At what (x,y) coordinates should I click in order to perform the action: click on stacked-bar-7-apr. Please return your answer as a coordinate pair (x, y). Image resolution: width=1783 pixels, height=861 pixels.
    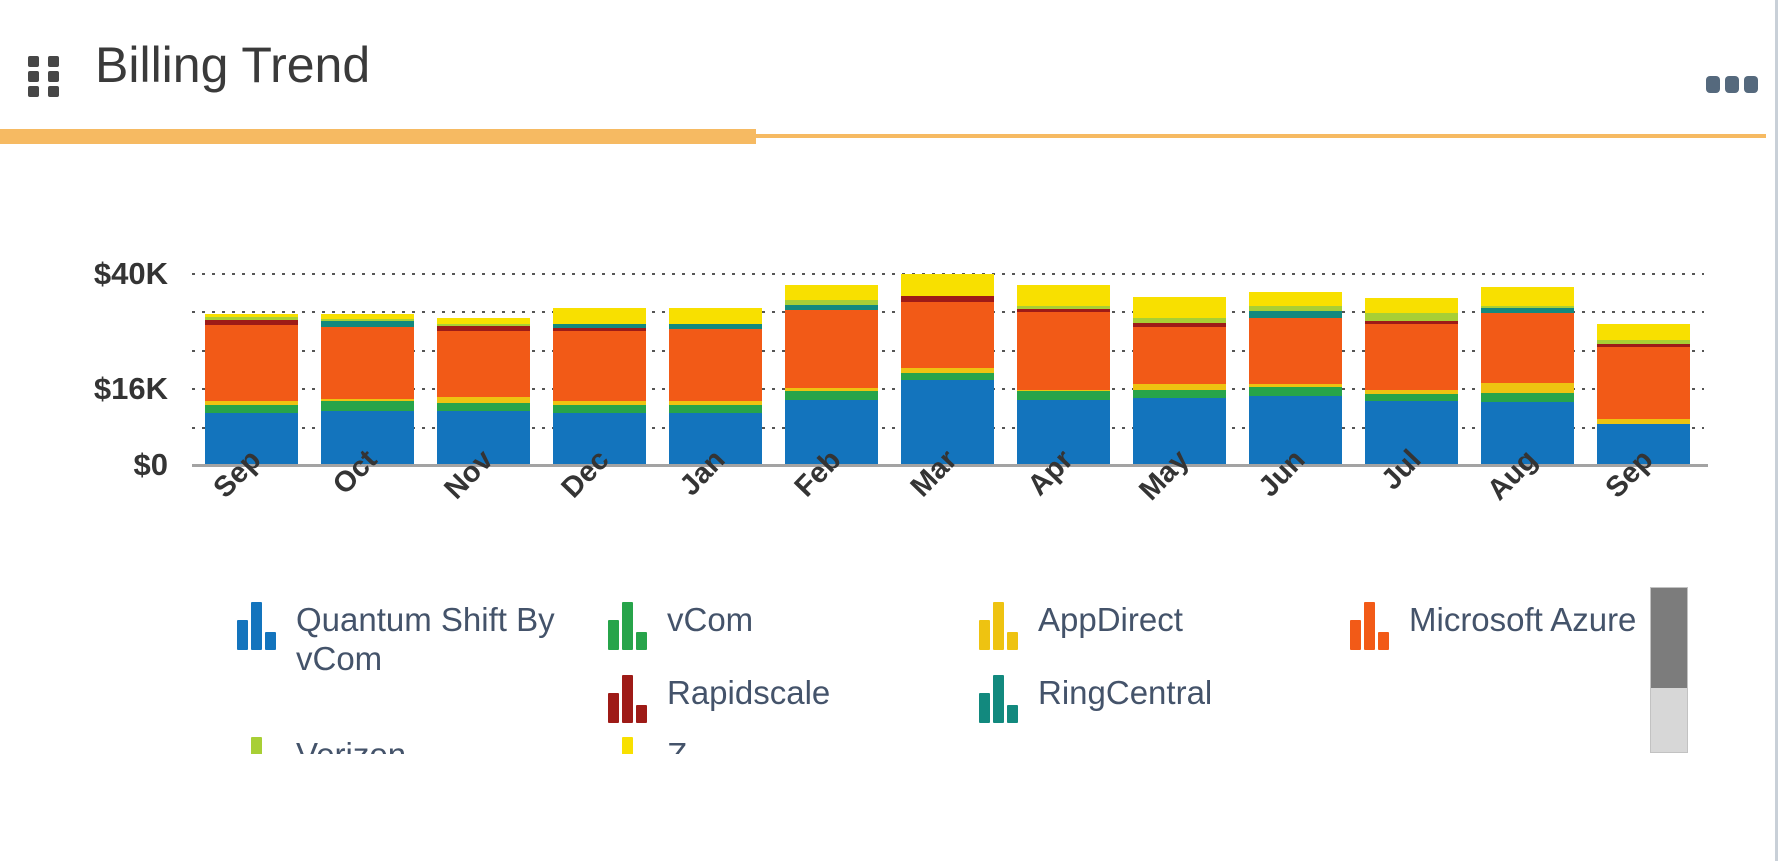
    Looking at the image, I should click on (1063, 374).